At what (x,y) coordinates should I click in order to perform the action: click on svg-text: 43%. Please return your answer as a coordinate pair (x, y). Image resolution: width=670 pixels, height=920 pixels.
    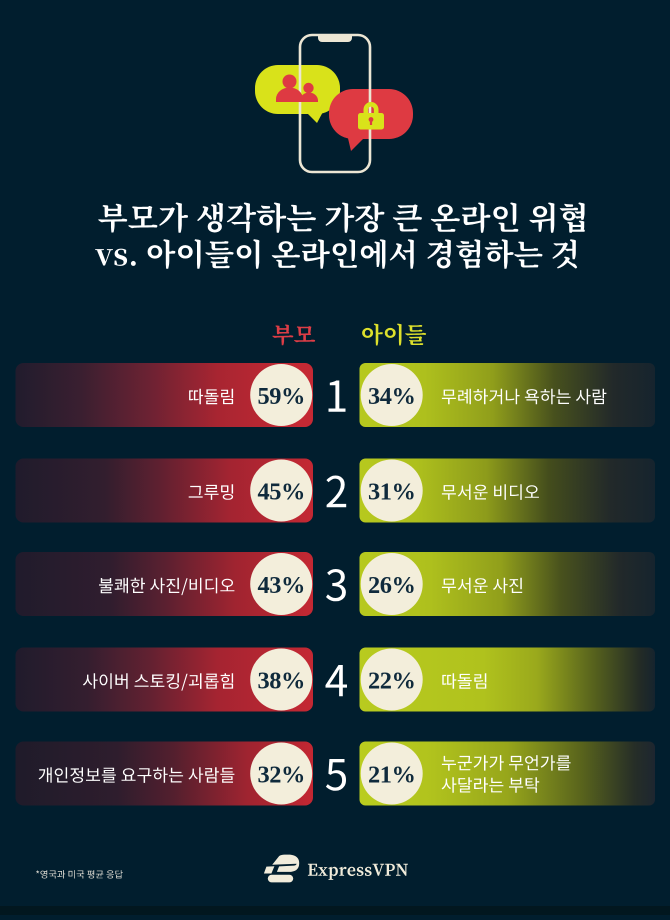
    Looking at the image, I should click on (281, 585).